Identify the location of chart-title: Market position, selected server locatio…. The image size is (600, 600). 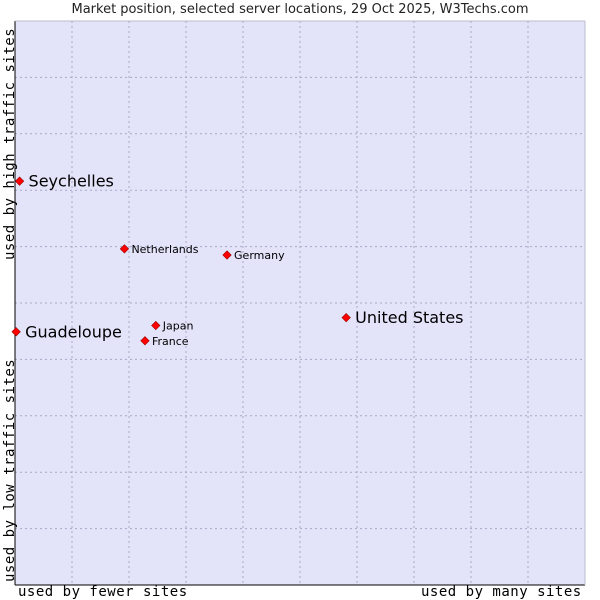
(300, 9).